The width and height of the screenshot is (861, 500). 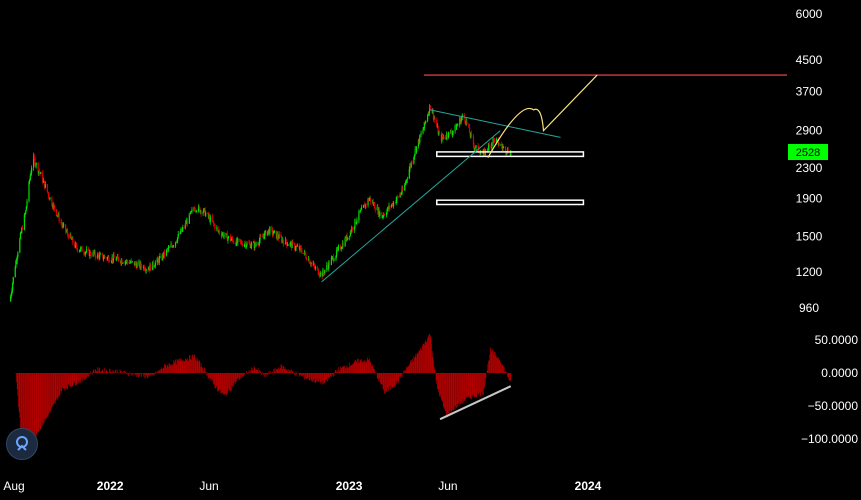 I want to click on tradingview-logo-button, so click(x=22, y=444).